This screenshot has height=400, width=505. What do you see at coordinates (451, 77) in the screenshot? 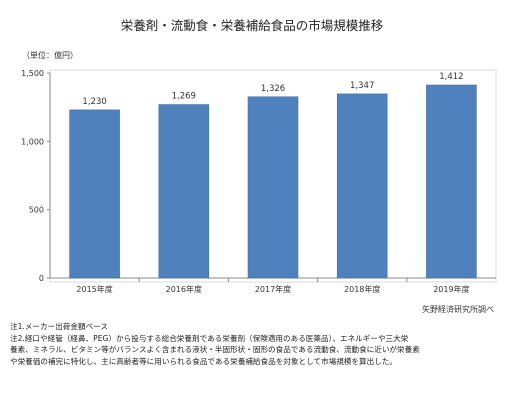
I see `data-label: 1,412` at bounding box center [451, 77].